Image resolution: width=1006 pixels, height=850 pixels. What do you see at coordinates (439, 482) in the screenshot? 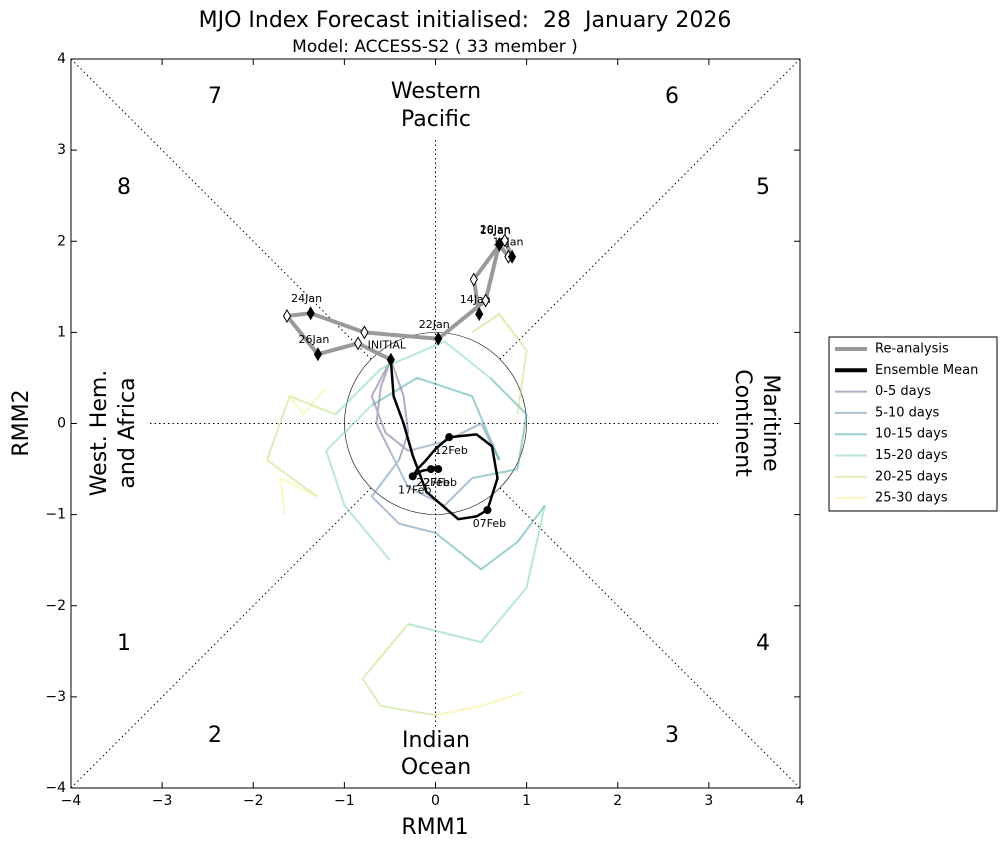
I see `point-label: 27Feb` at bounding box center [439, 482].